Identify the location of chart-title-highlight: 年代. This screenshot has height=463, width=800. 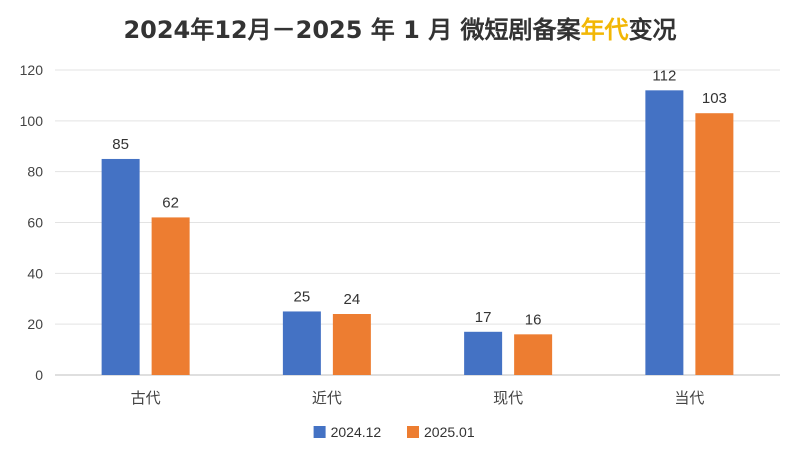
(604, 30).